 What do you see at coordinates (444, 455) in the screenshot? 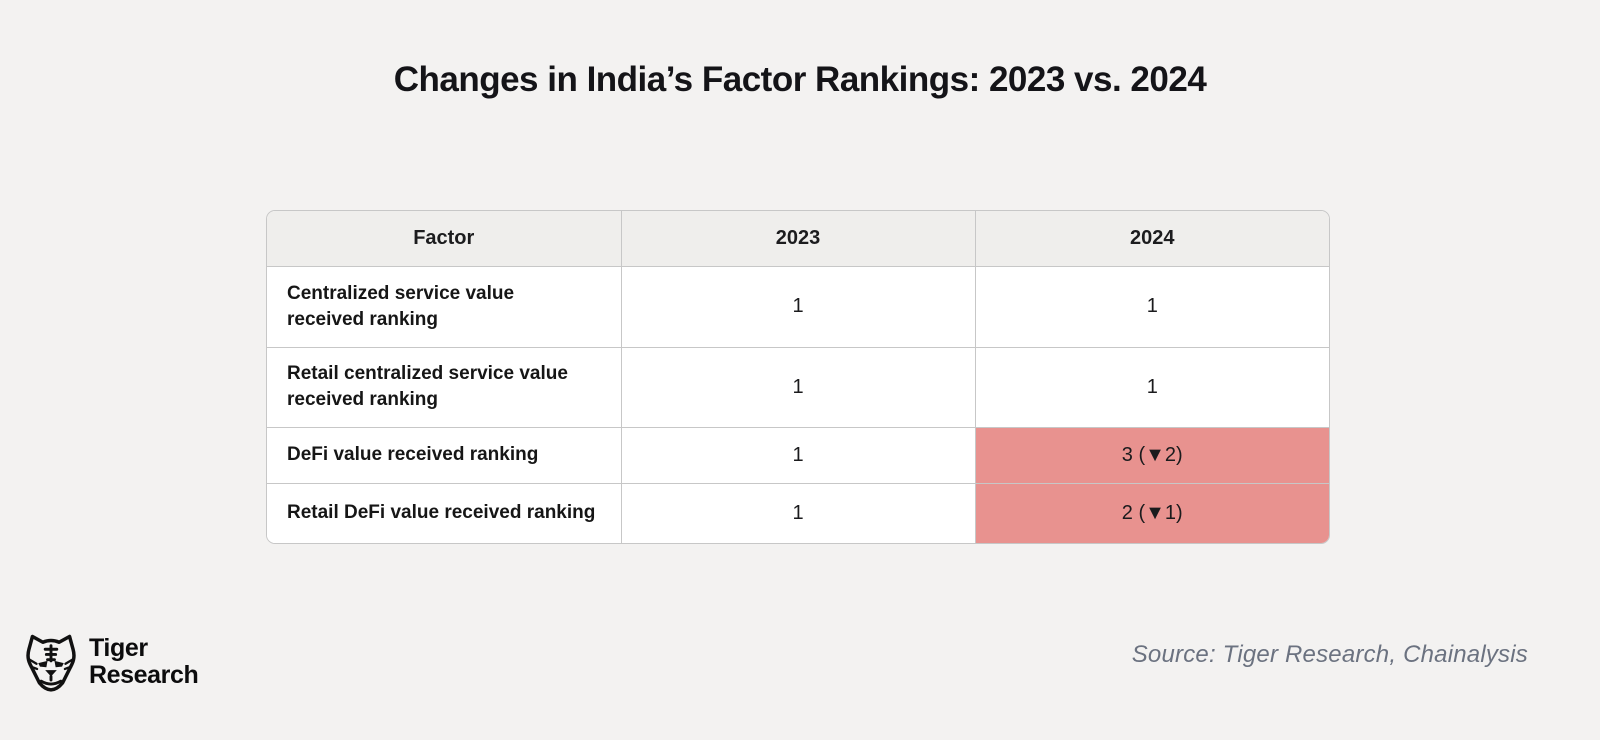
I see `factor-cell: DeFi value received ranking` at bounding box center [444, 455].